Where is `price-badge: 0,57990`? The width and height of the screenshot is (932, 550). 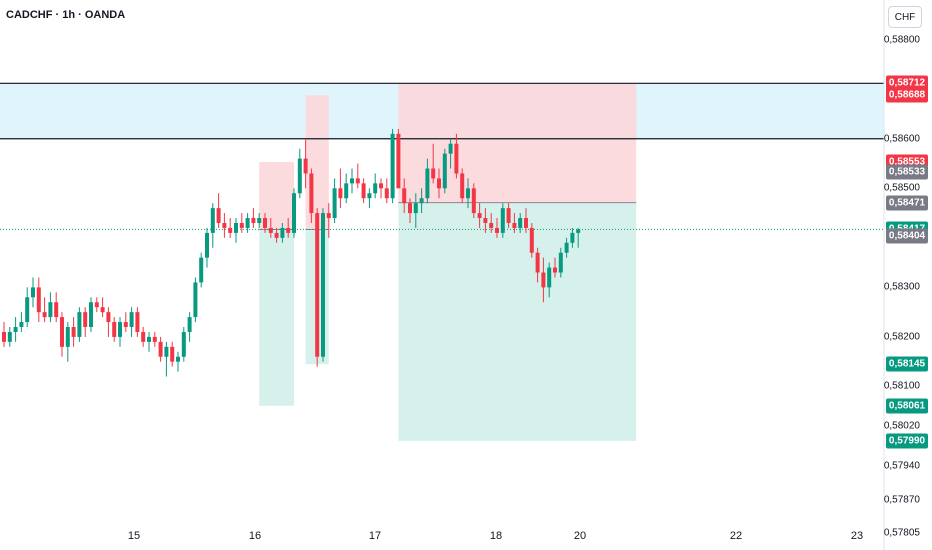
price-badge: 0,57990 is located at coordinates (907, 441).